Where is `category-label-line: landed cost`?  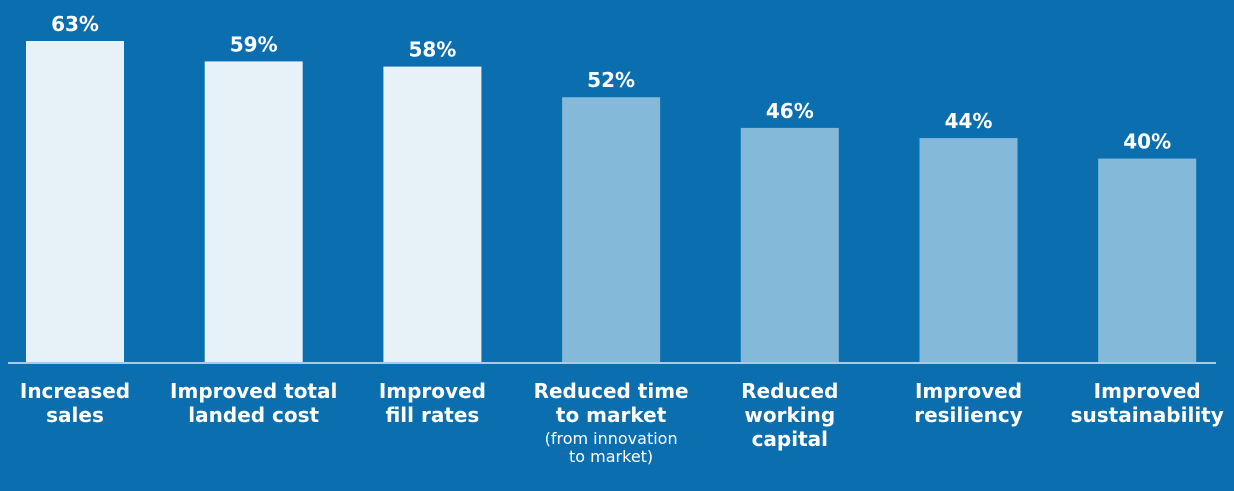
category-label-line: landed cost is located at coordinates (253, 415).